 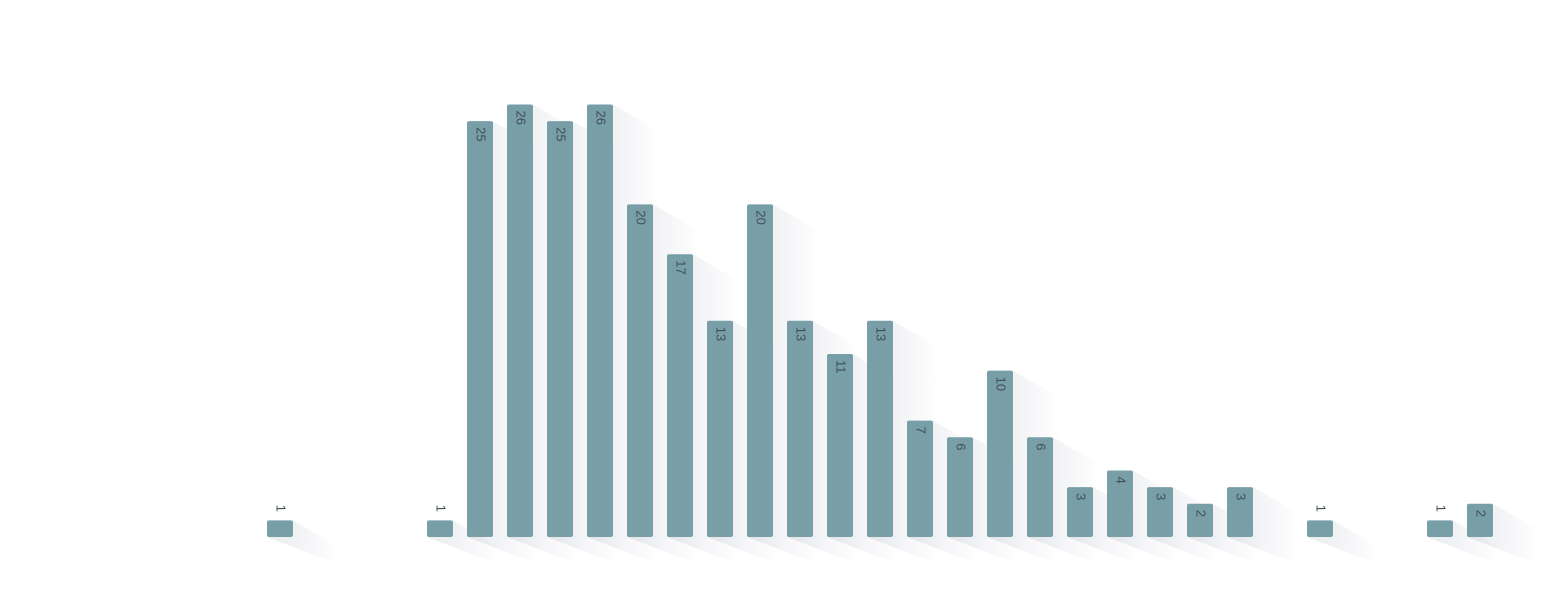 What do you see at coordinates (1121, 479) in the screenshot?
I see `data-label: 4` at bounding box center [1121, 479].